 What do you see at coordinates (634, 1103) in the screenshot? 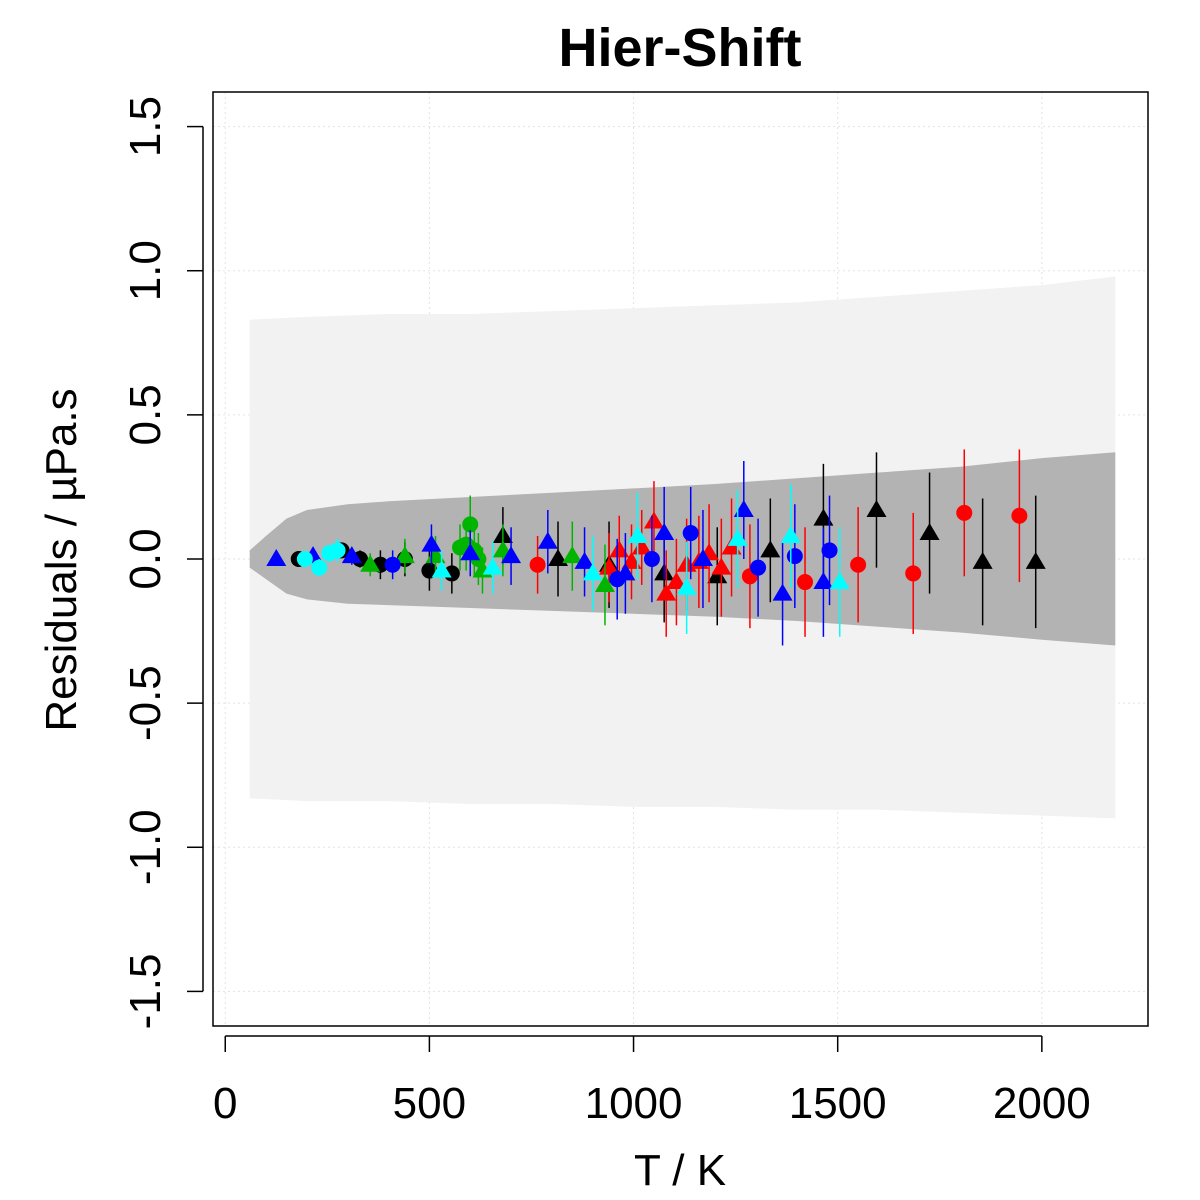
I see `x-tick-label: 1000` at bounding box center [634, 1103].